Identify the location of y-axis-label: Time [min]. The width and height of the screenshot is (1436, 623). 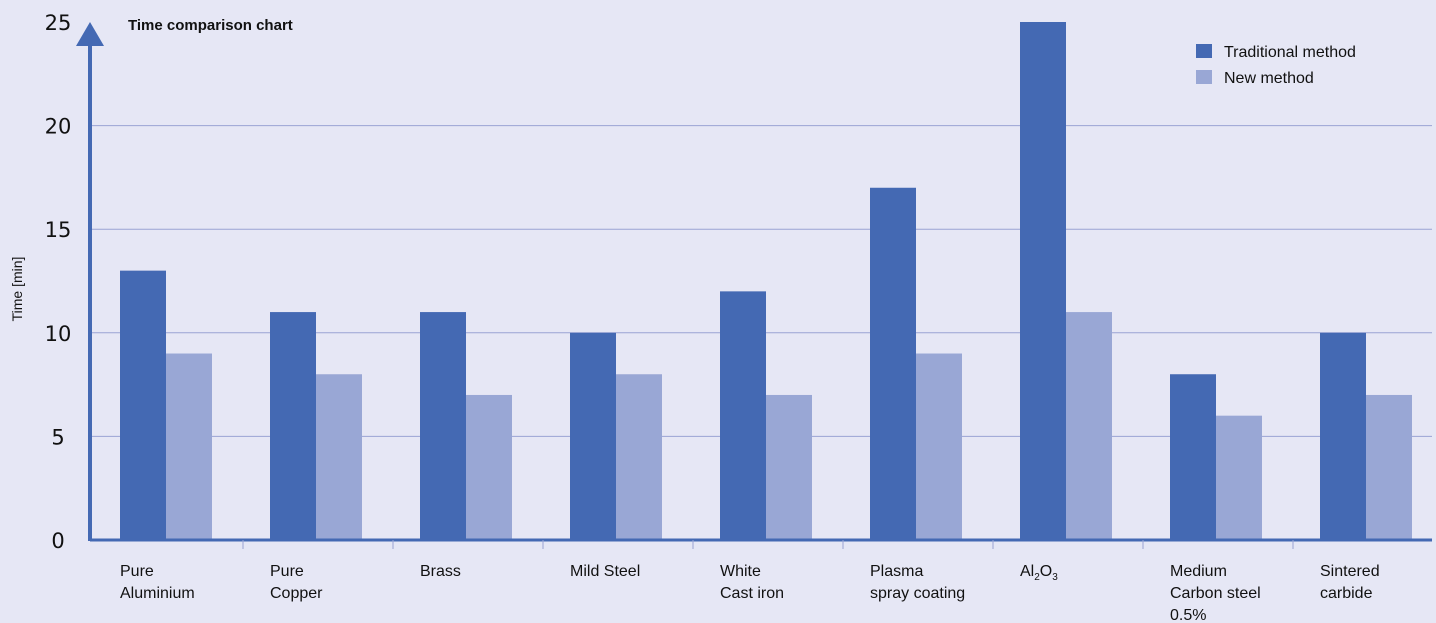
(17, 289).